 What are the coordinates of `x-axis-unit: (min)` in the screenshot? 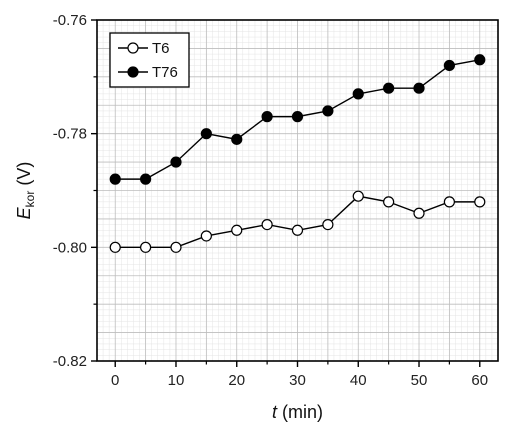 It's located at (300, 412).